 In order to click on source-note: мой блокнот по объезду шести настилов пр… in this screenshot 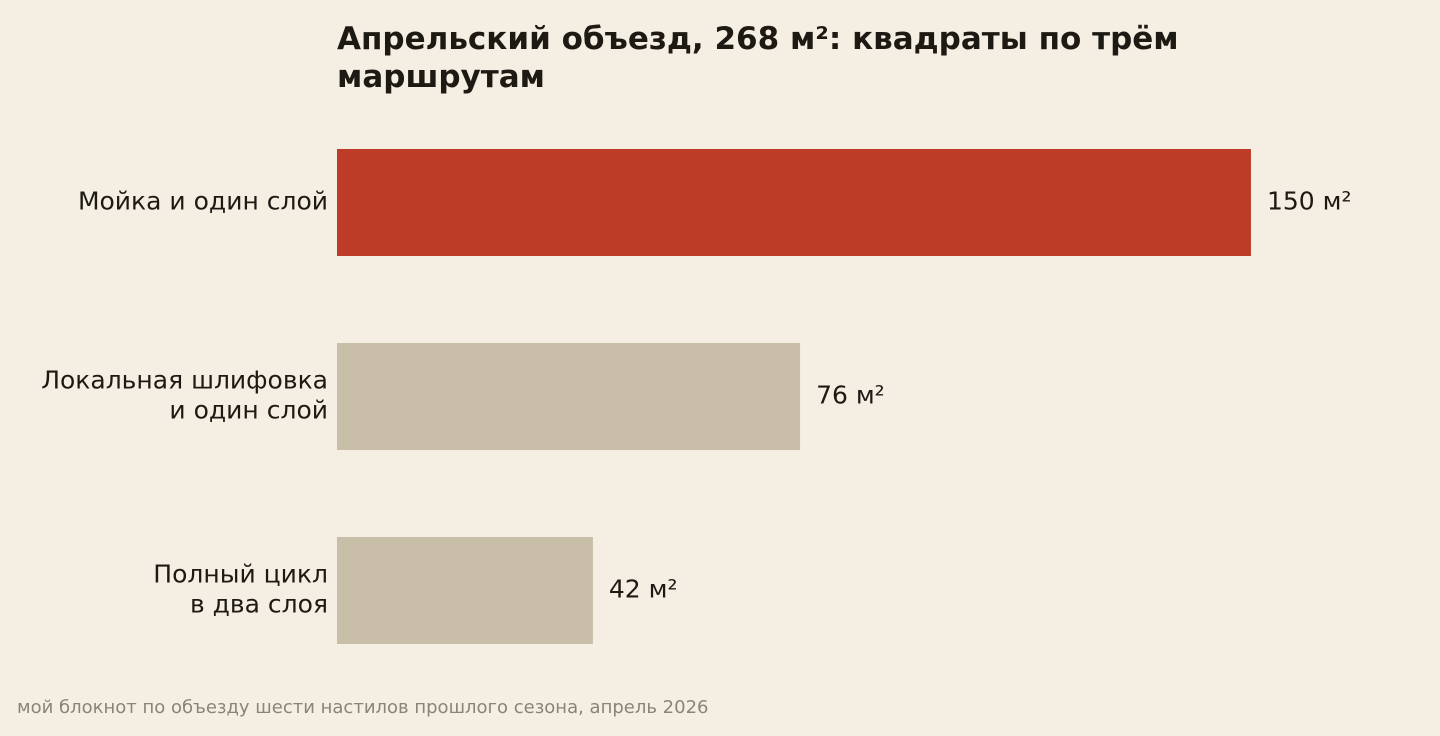, I will do `click(363, 707)`.